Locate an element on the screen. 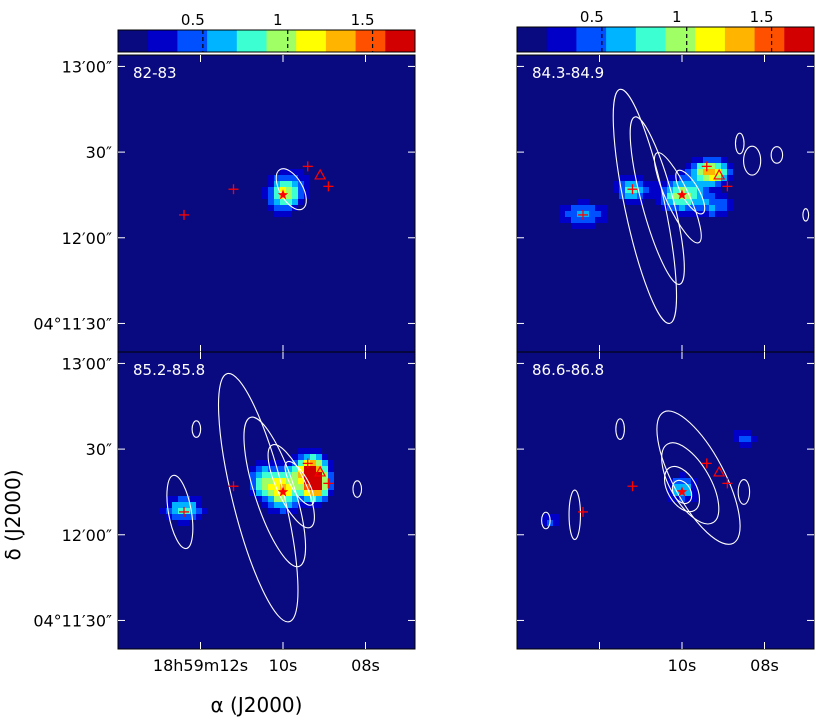 The image size is (815, 722). colorbar-tick-label: 1 is located at coordinates (278, 20).